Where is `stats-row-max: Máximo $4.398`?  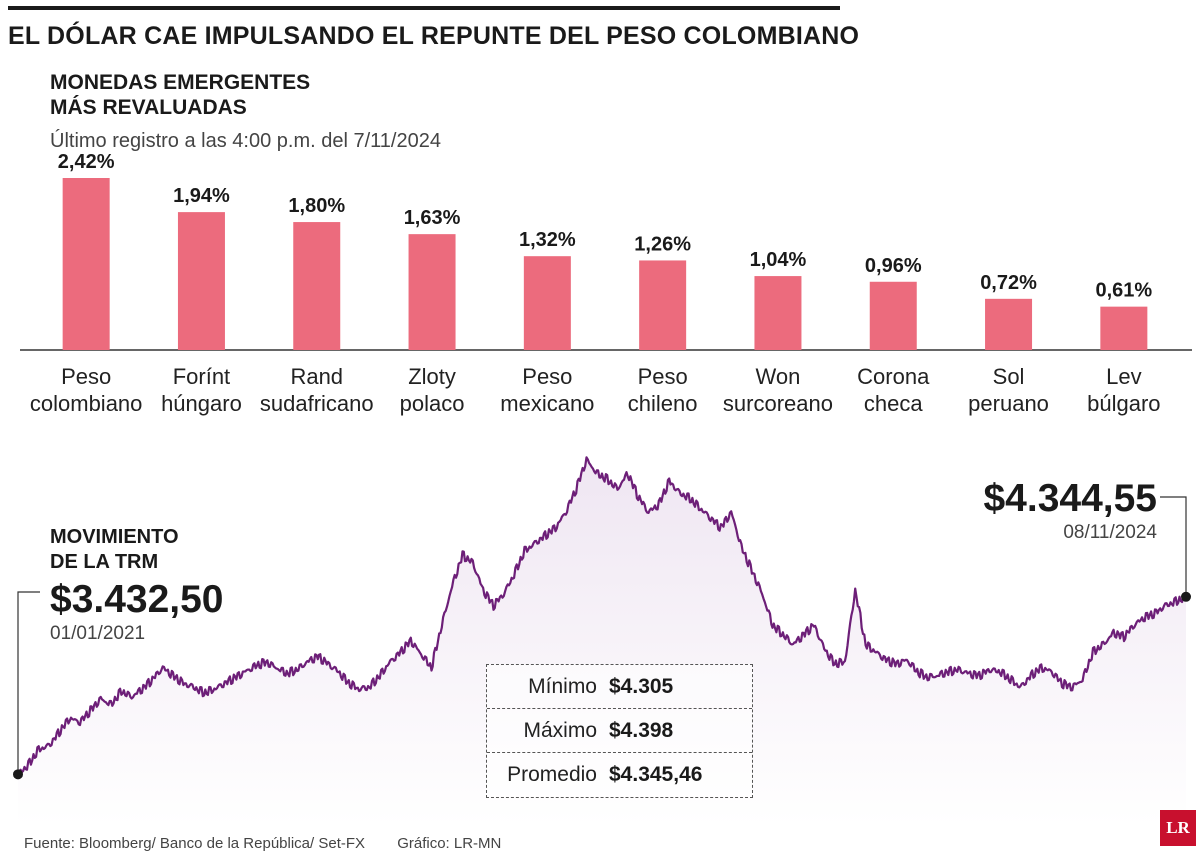 stats-row-max: Máximo $4.398 is located at coordinates (619, 731).